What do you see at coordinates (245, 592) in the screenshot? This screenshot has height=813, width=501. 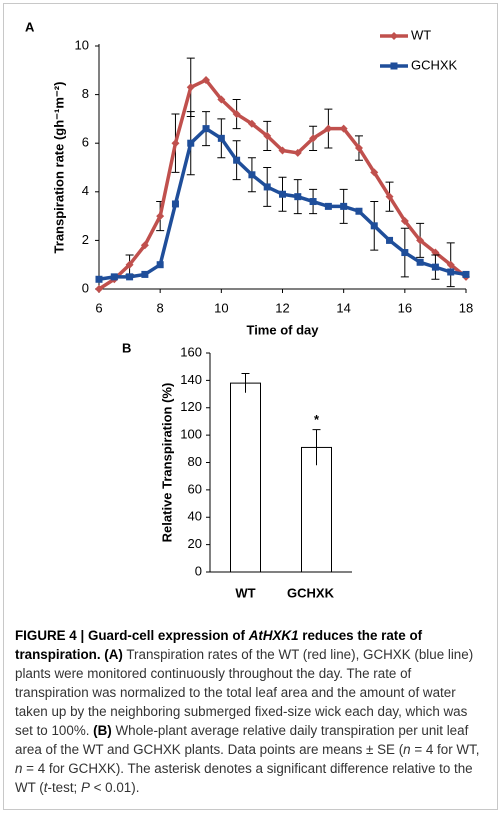 I see `x-tick-label: WT` at bounding box center [245, 592].